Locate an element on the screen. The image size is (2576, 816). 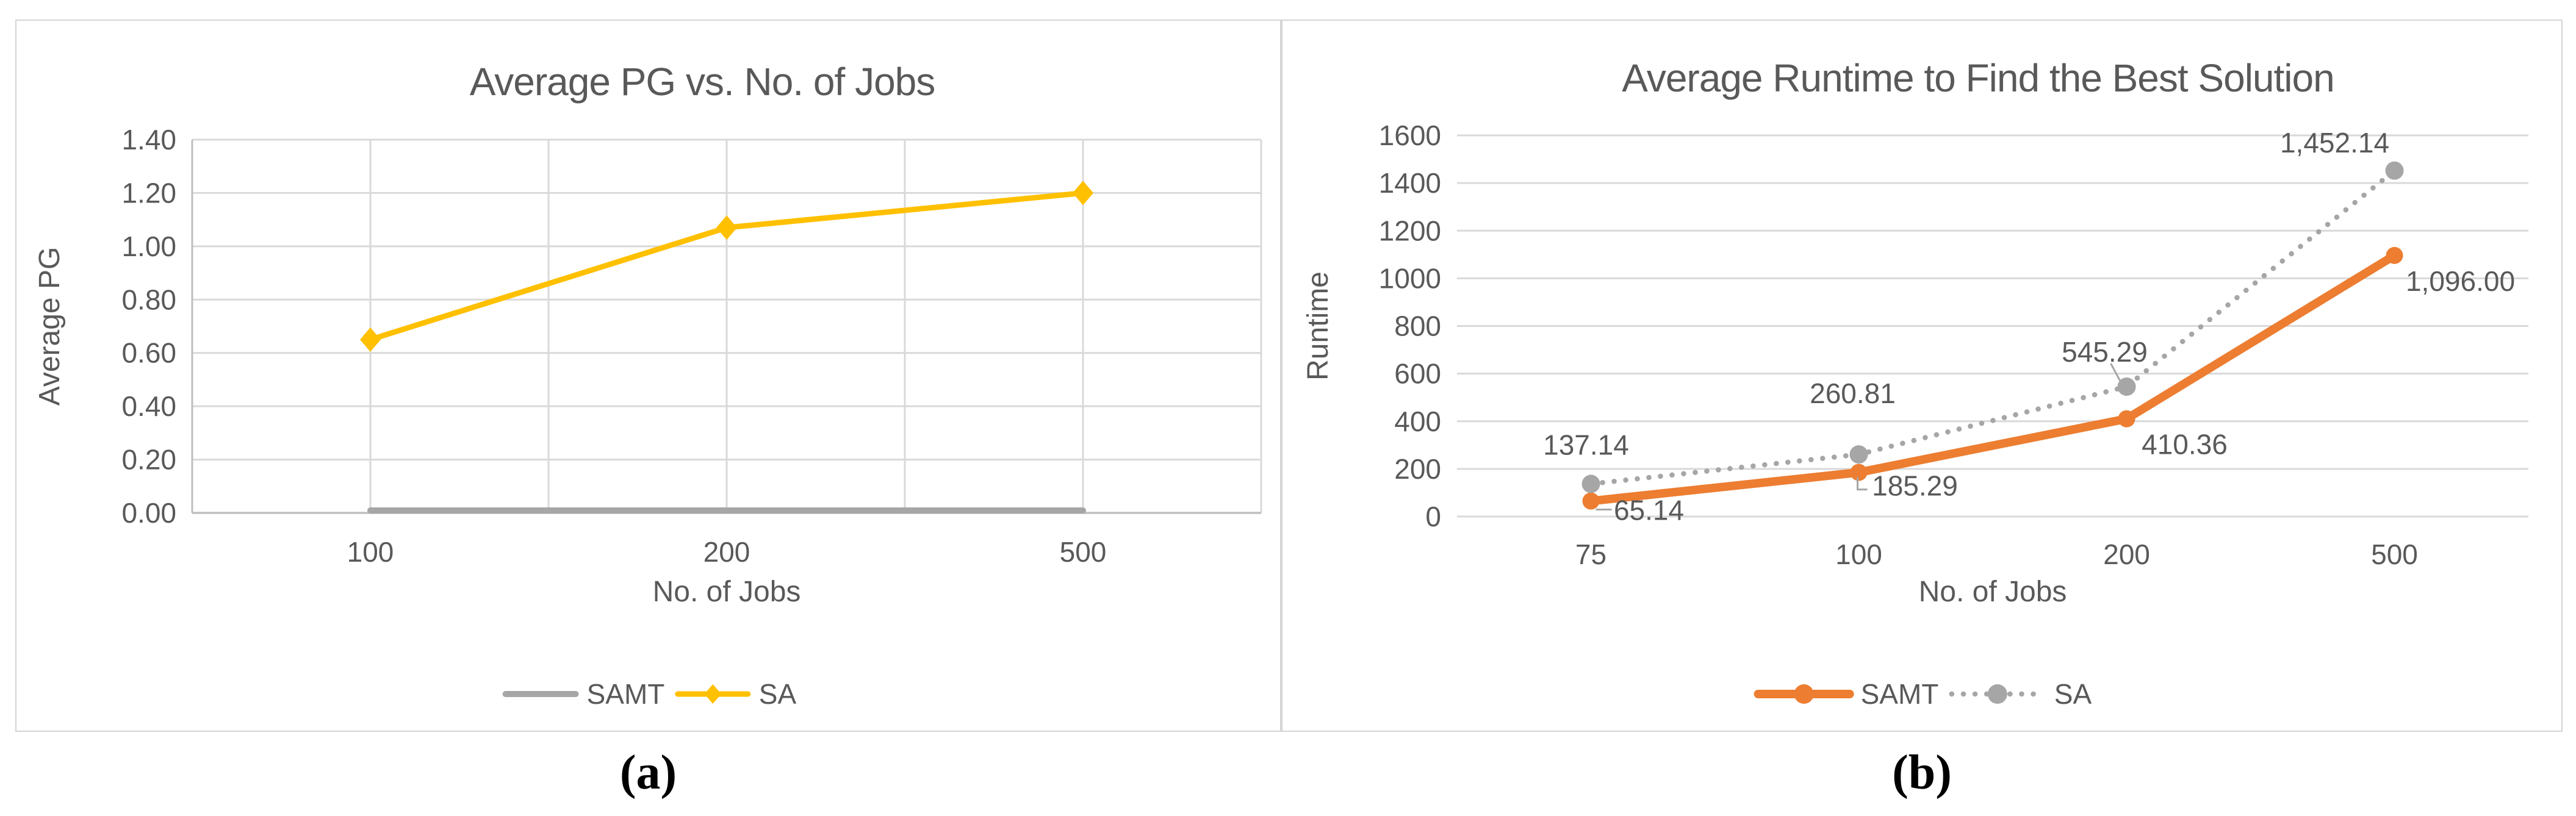
data-label: 137.14 is located at coordinates (1586, 444).